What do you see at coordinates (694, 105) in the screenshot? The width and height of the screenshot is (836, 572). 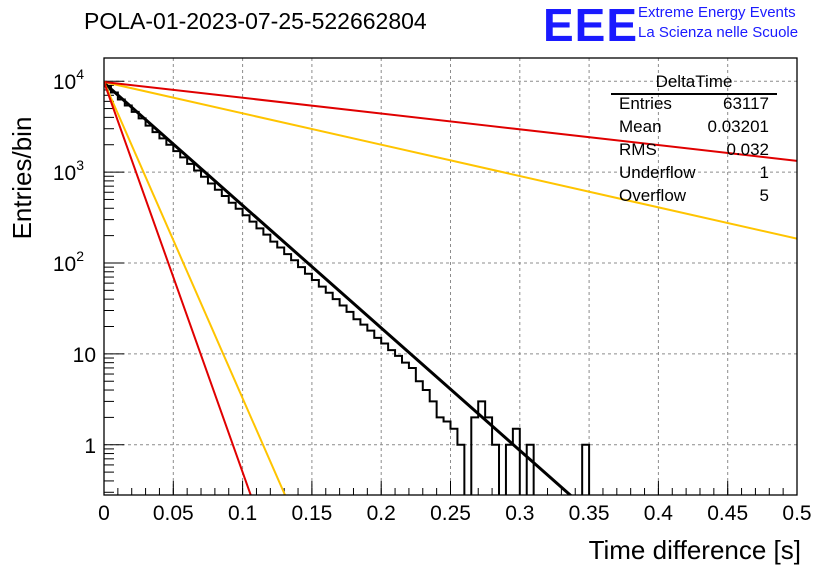 I see `stats-row-entries: Entries 63117` at bounding box center [694, 105].